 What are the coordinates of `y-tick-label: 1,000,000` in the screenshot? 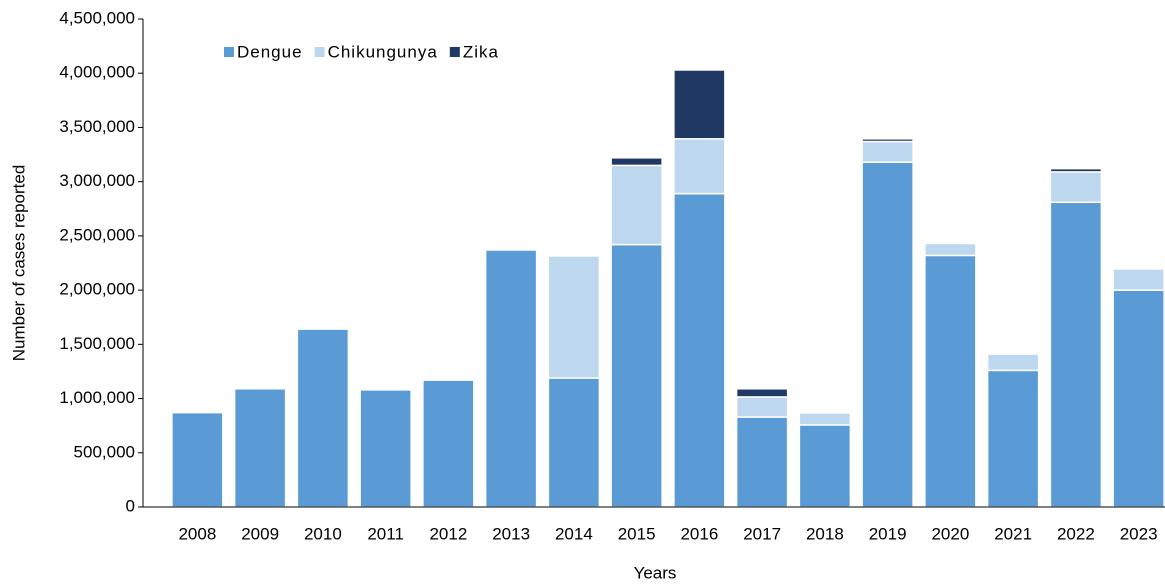 It's located at (97, 397).